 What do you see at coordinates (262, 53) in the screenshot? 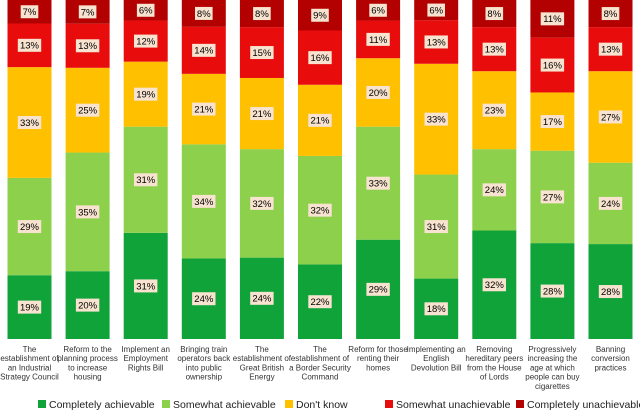
I see `data-label: 15%` at bounding box center [262, 53].